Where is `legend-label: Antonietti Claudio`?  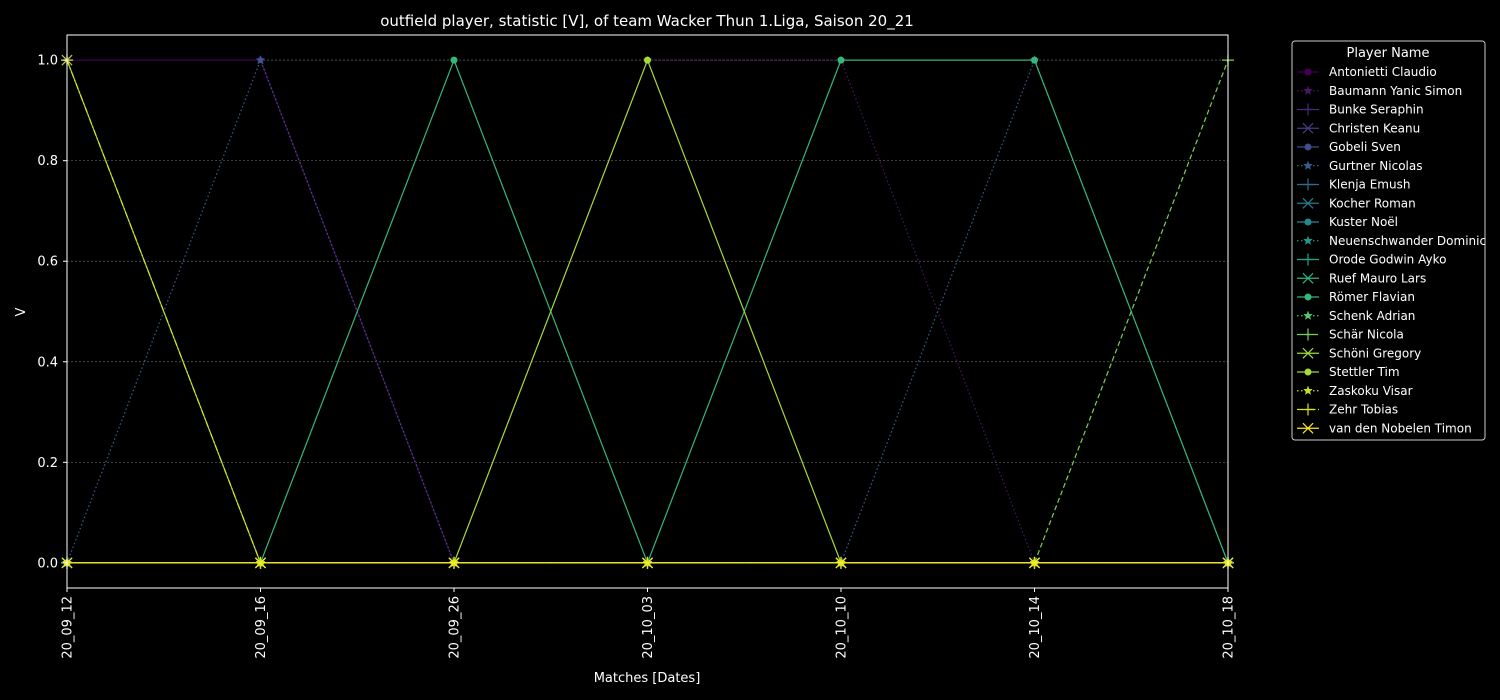 legend-label: Antonietti Claudio is located at coordinates (1383, 72).